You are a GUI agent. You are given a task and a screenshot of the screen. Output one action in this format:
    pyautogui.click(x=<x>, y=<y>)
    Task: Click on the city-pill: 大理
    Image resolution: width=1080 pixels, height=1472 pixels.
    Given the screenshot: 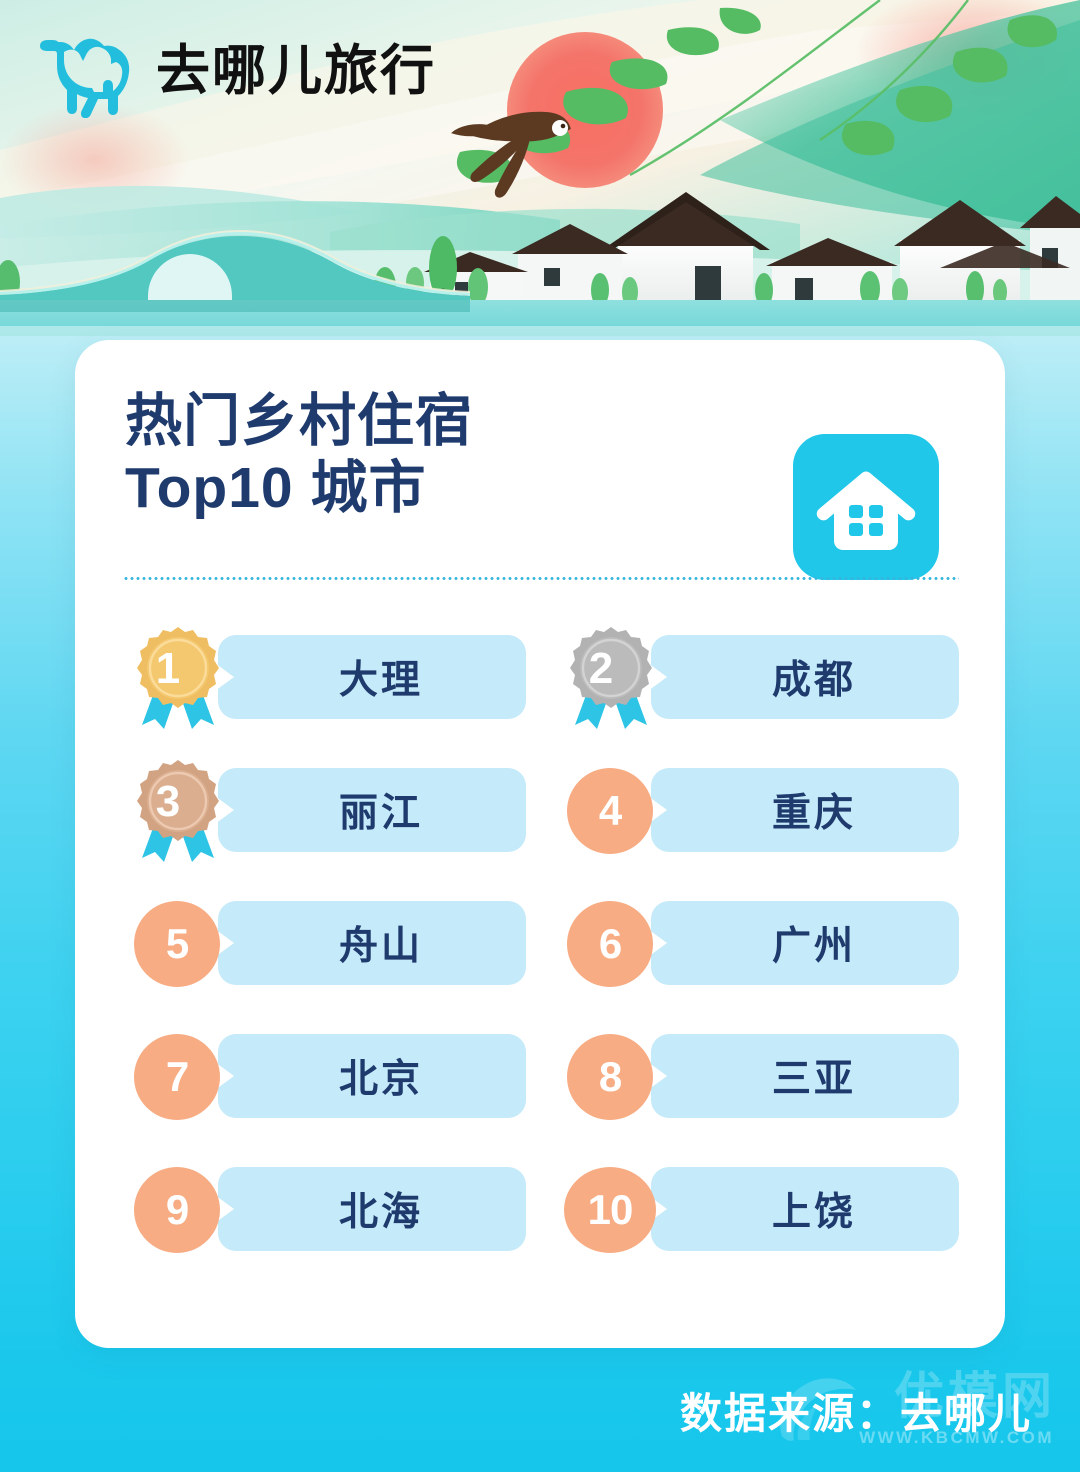 What is the action you would take?
    pyautogui.click(x=372, y=677)
    